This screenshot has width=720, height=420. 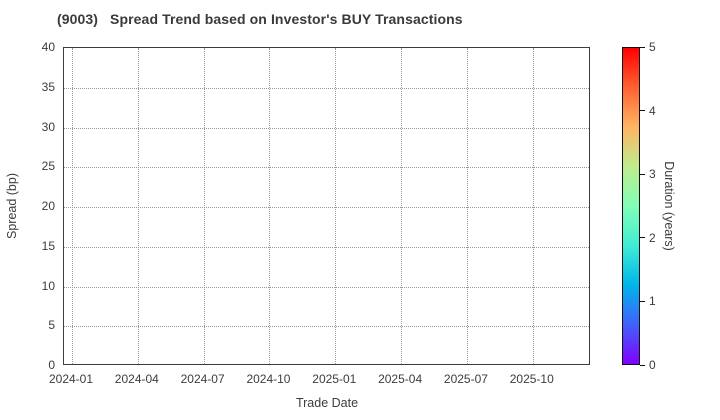 I want to click on colorbar-tick-label: 1, so click(x=652, y=301).